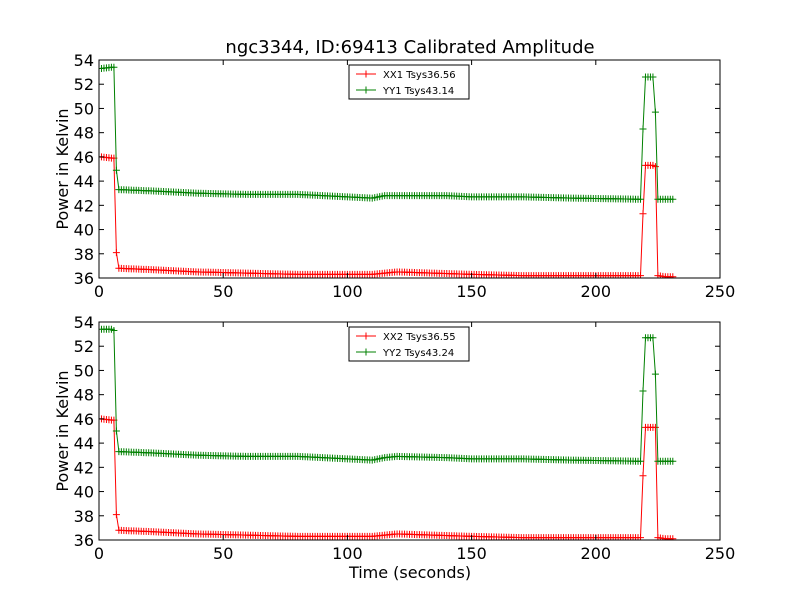 The height and width of the screenshot is (600, 800). Describe the element at coordinates (419, 75) in the screenshot. I see `legend-label: XX1 Tsys36.56` at that location.